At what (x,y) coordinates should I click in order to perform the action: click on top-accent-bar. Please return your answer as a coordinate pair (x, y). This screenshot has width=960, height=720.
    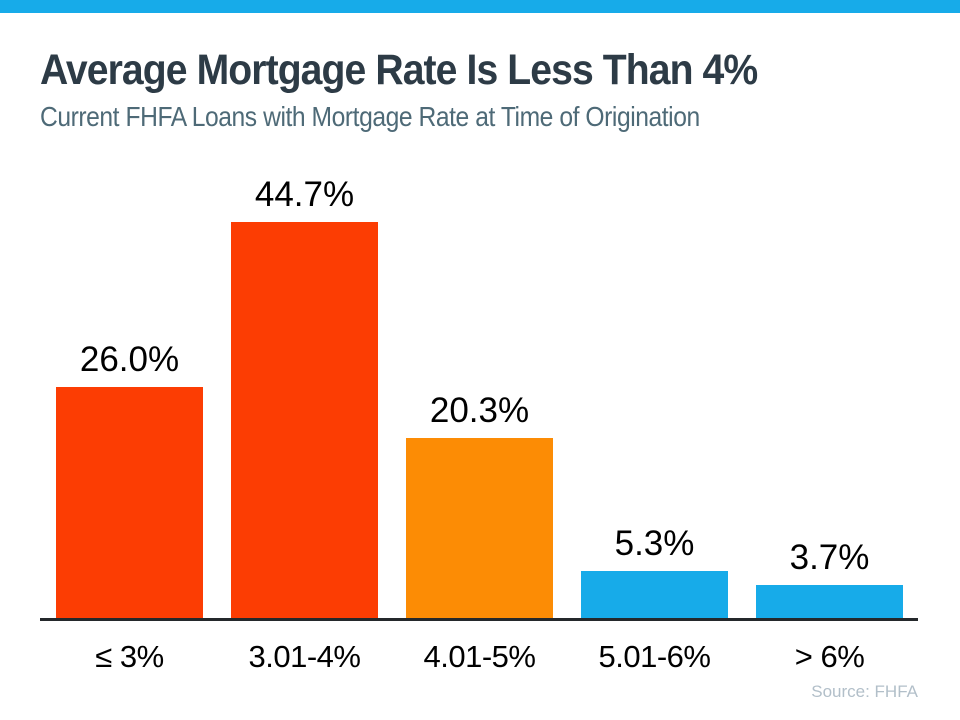
    Looking at the image, I should click on (480, 6).